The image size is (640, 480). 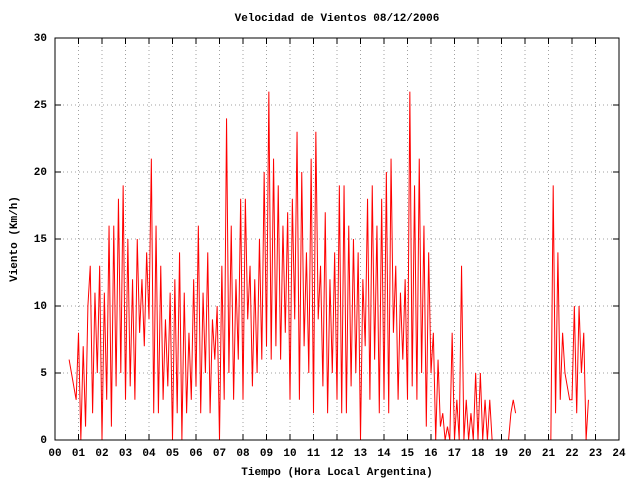 What do you see at coordinates (266, 454) in the screenshot?
I see `x-tick-label: 09` at bounding box center [266, 454].